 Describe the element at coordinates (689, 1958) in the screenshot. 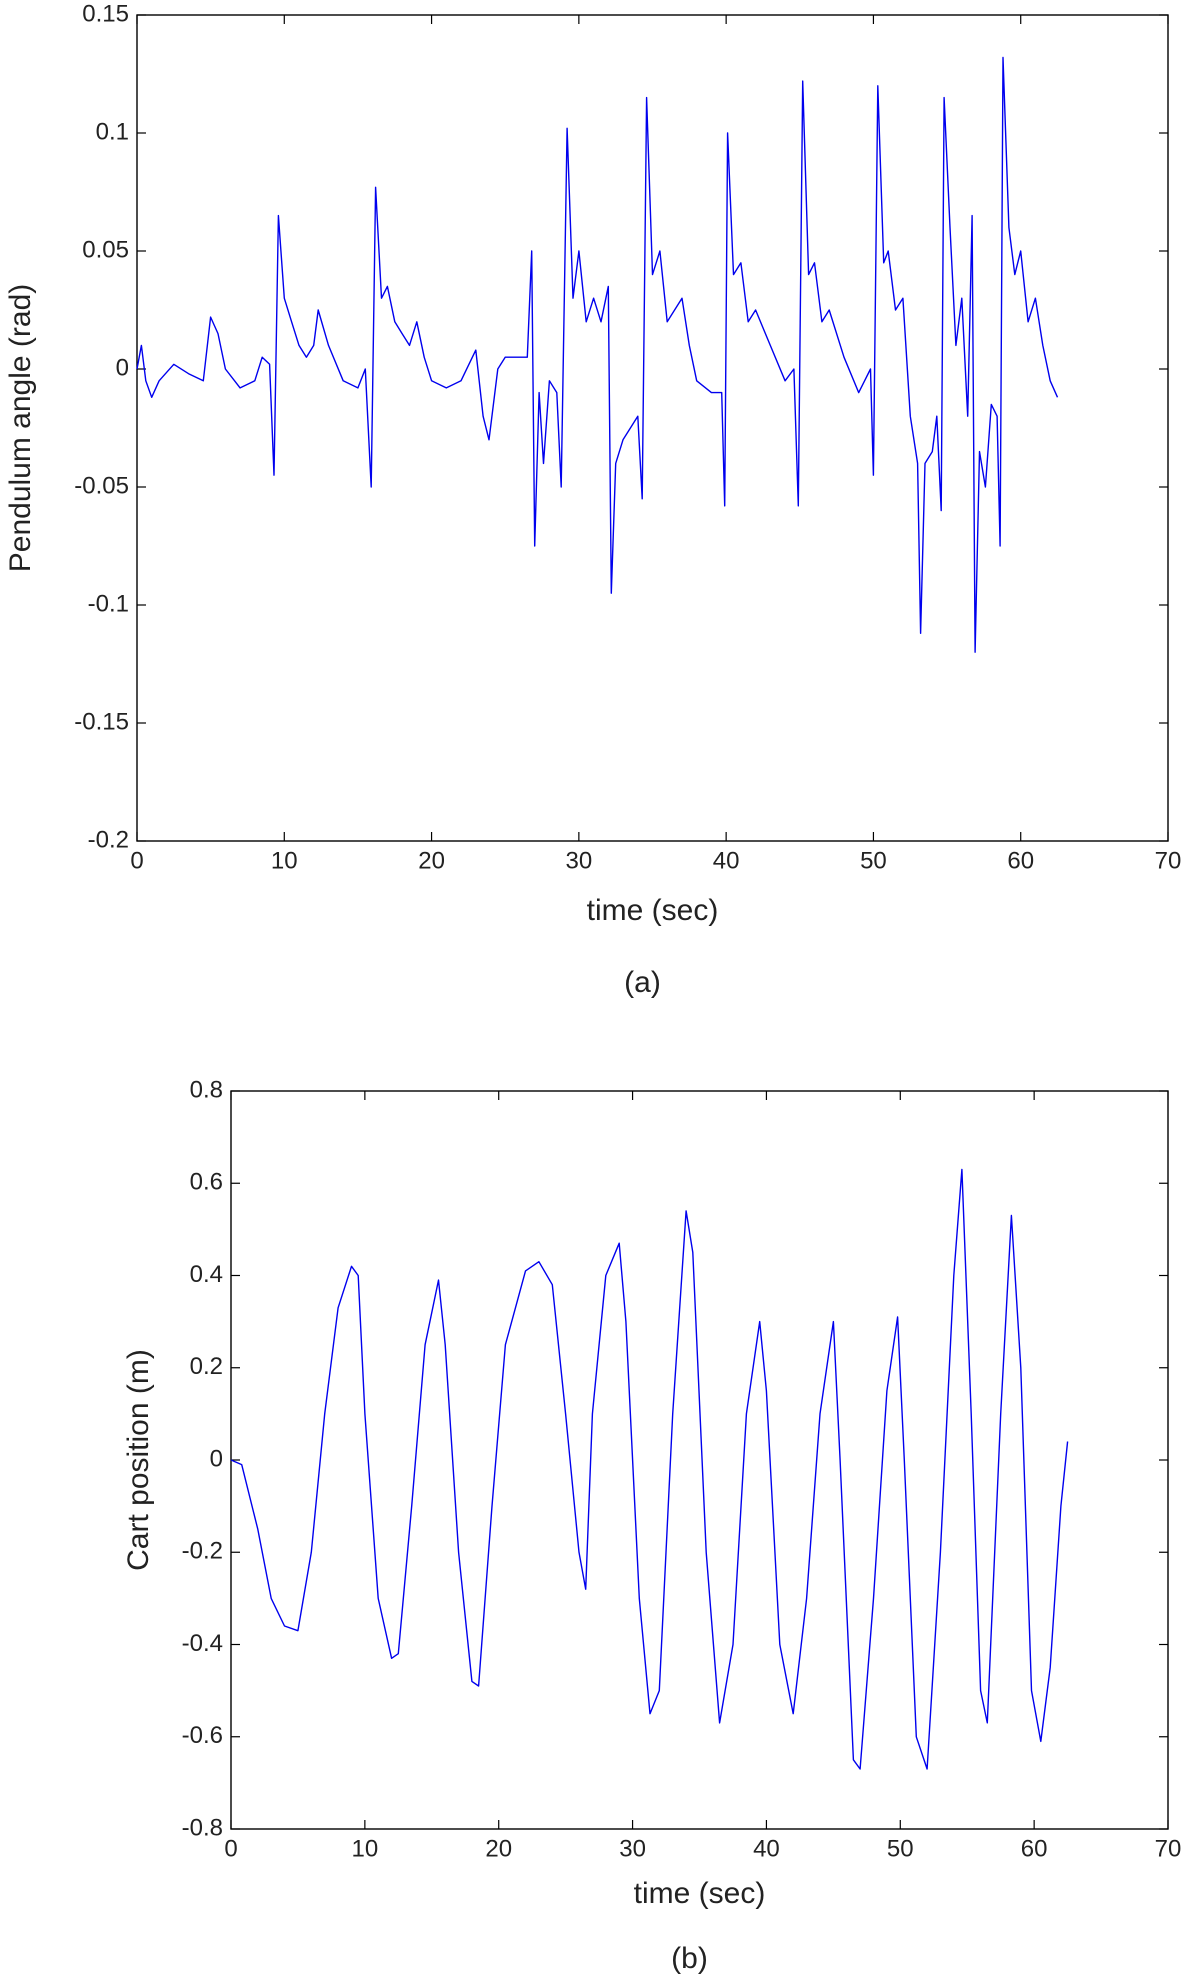

I see `caption: (b)` at that location.